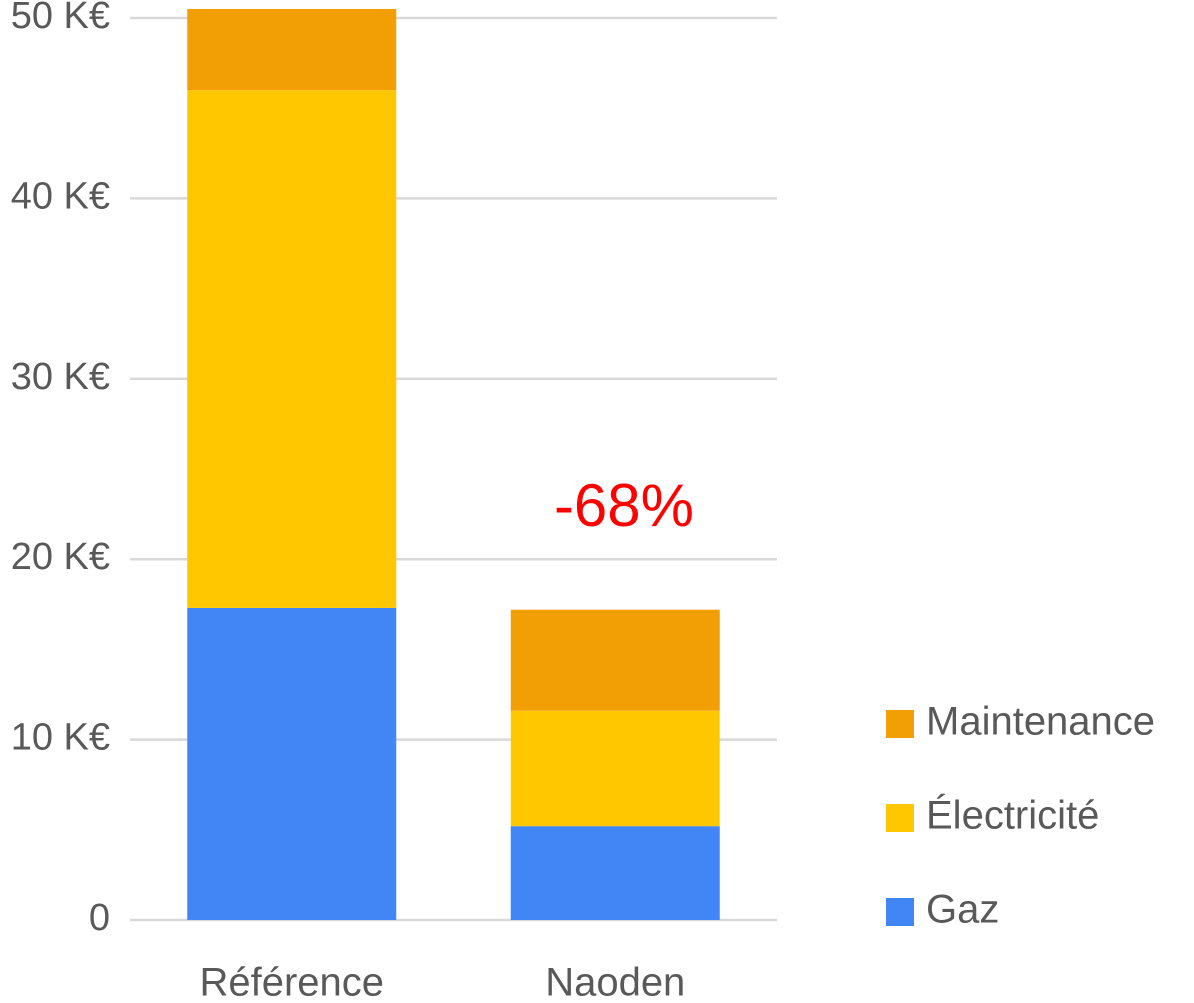 This screenshot has height=1003, width=1194. What do you see at coordinates (60, 18) in the screenshot?
I see `y-tick-label: 50 K€` at bounding box center [60, 18].